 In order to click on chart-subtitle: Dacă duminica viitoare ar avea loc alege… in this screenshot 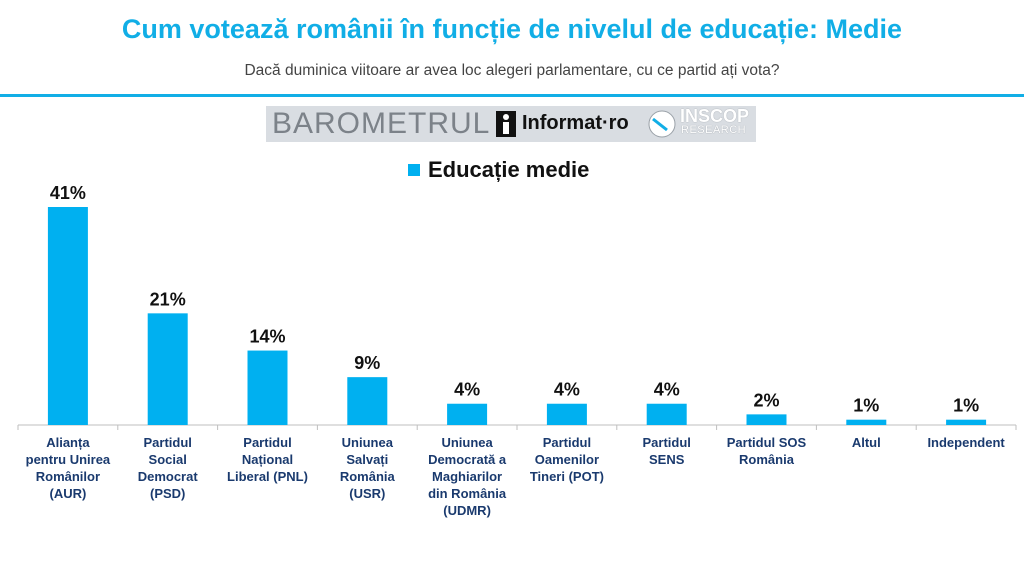, I will do `click(512, 70)`.